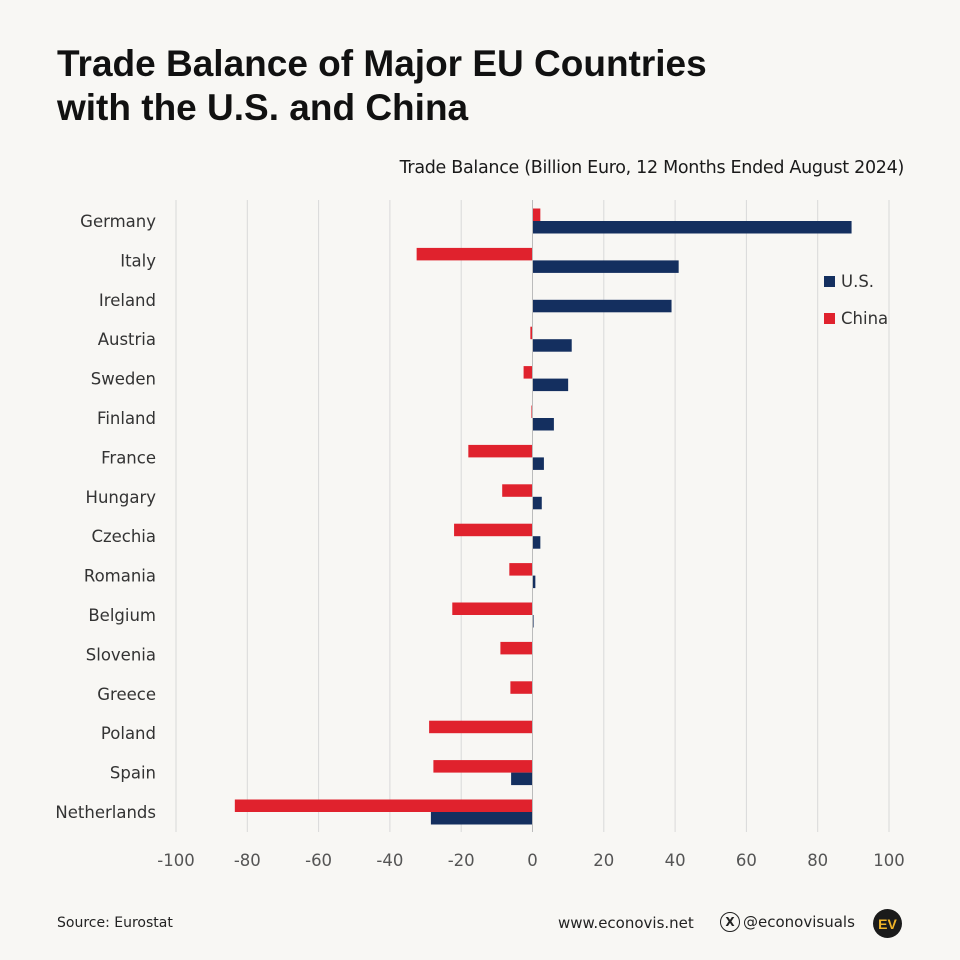 This screenshot has height=960, width=960. What do you see at coordinates (118, 221) in the screenshot?
I see `category-label: Germany` at bounding box center [118, 221].